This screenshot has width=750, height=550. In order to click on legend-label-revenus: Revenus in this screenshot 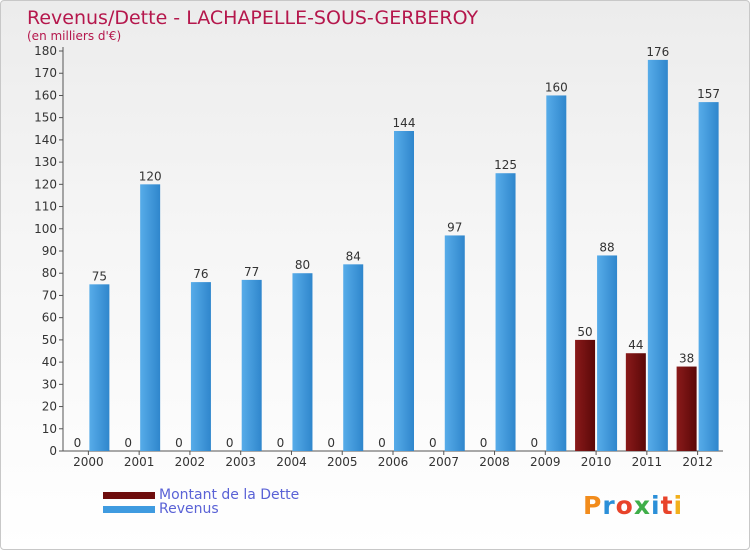, I will do `click(189, 509)`.